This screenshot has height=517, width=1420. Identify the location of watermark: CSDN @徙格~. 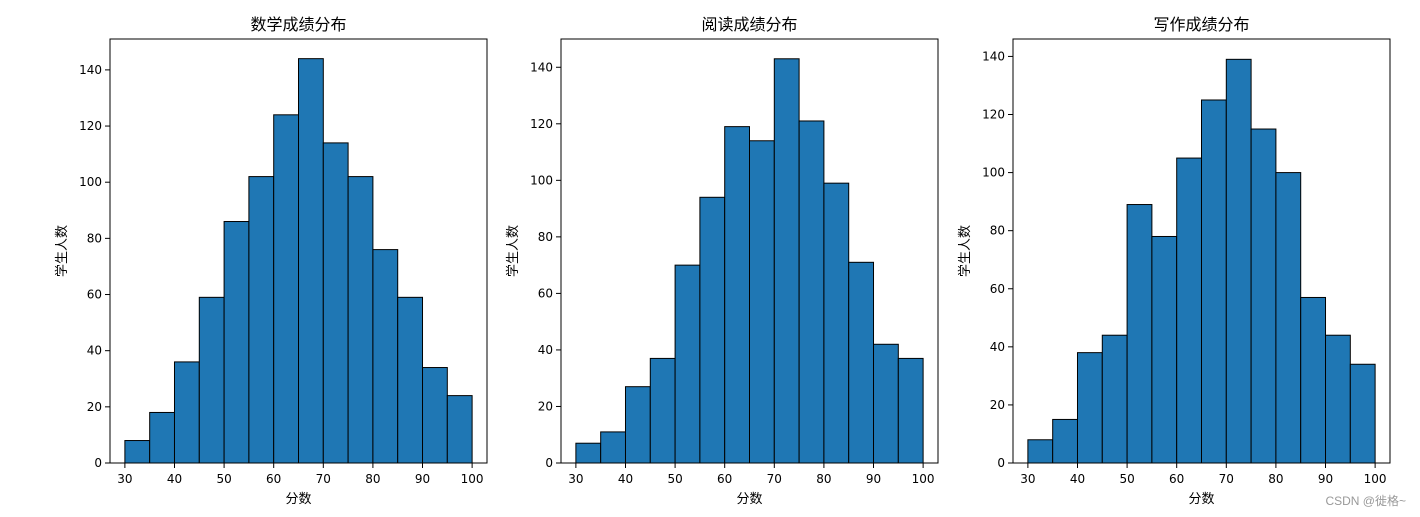
(1365, 501).